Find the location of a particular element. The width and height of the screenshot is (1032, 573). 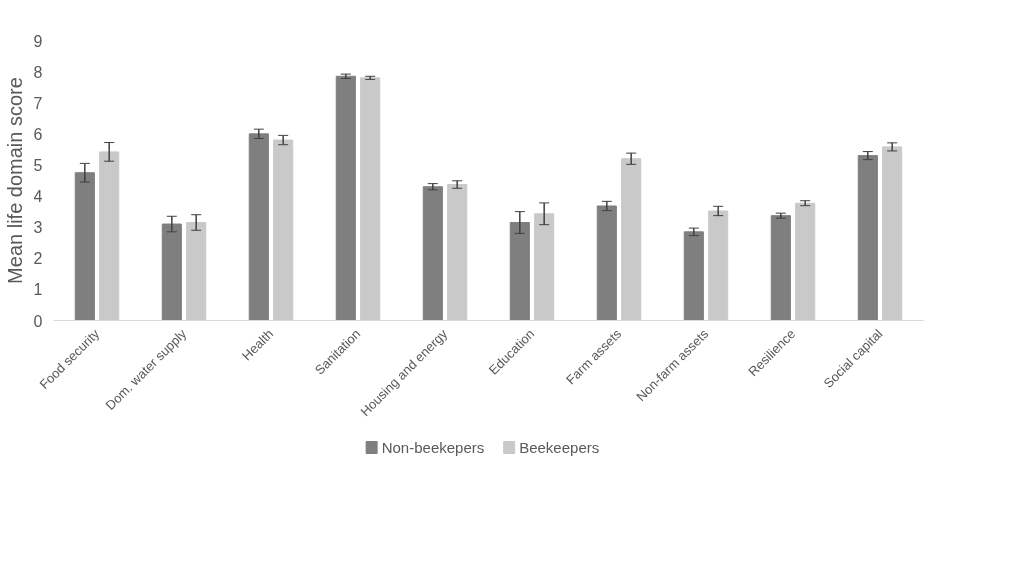

y-tick-label: 8 is located at coordinates (38, 72).